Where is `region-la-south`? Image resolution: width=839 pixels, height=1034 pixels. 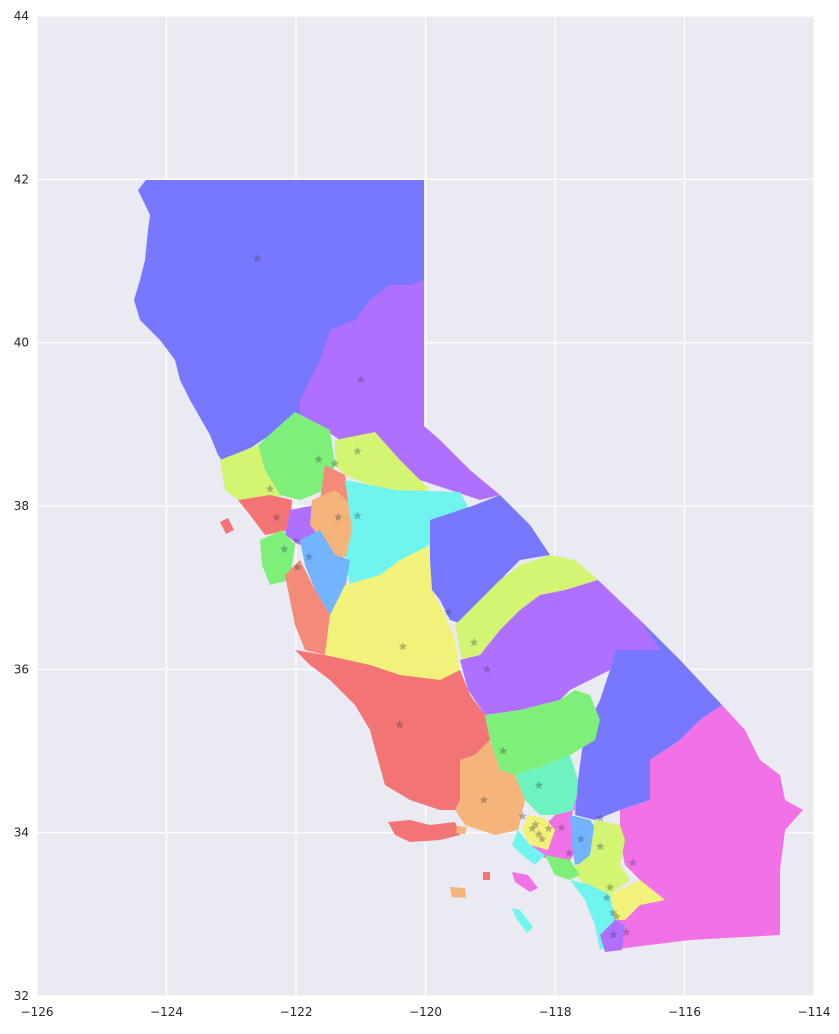 region-la-south is located at coordinates (528, 847).